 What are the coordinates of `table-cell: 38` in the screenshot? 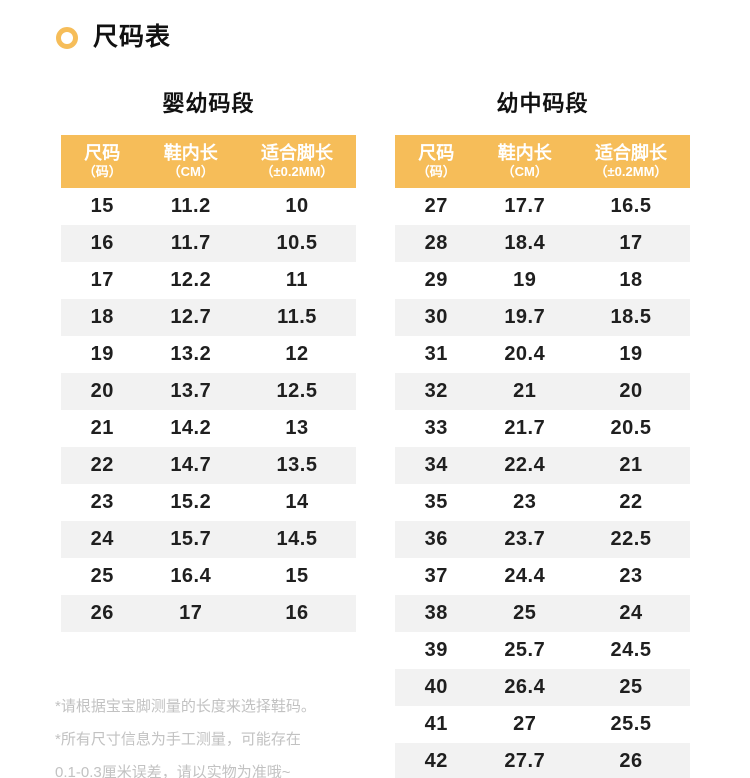 It's located at (436, 613).